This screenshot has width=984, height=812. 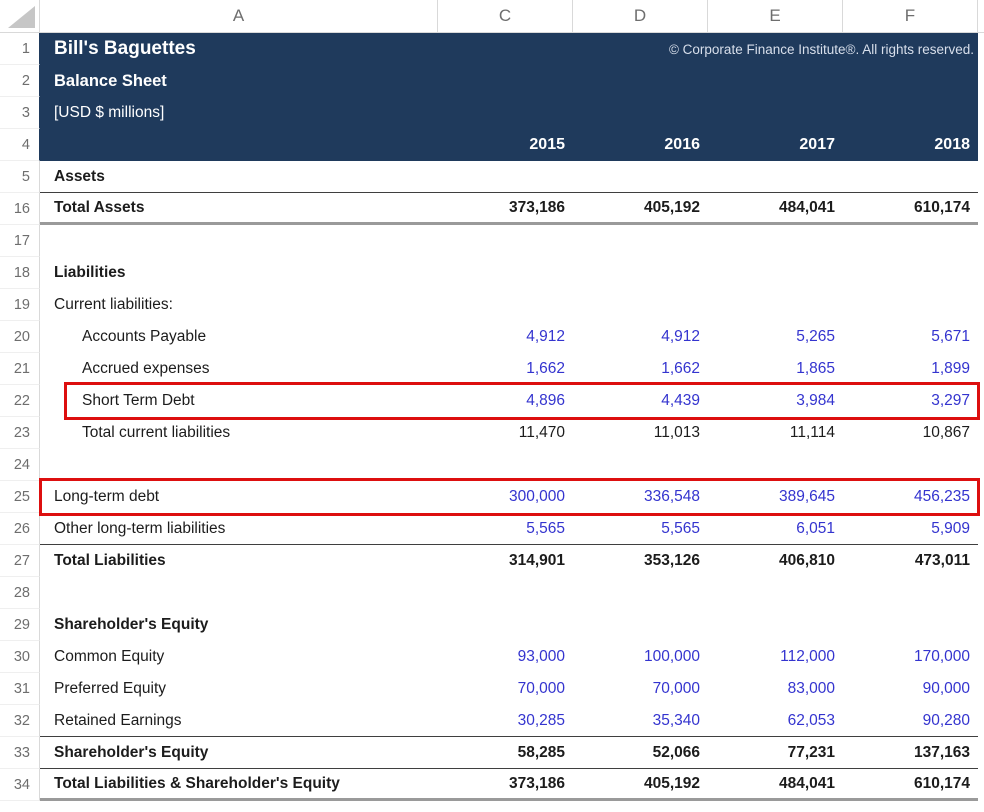 I want to click on cell-f20: 5,671, so click(x=950, y=336).